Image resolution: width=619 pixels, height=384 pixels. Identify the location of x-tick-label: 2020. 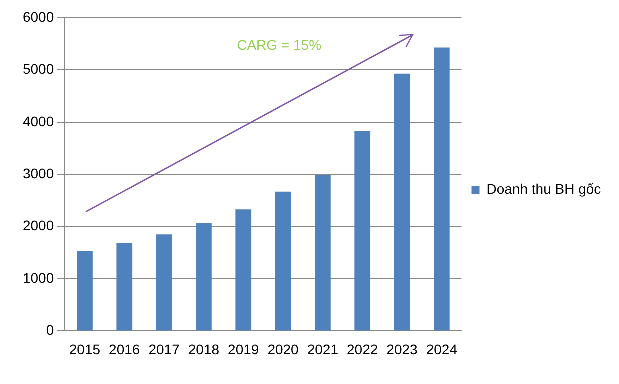
(284, 349).